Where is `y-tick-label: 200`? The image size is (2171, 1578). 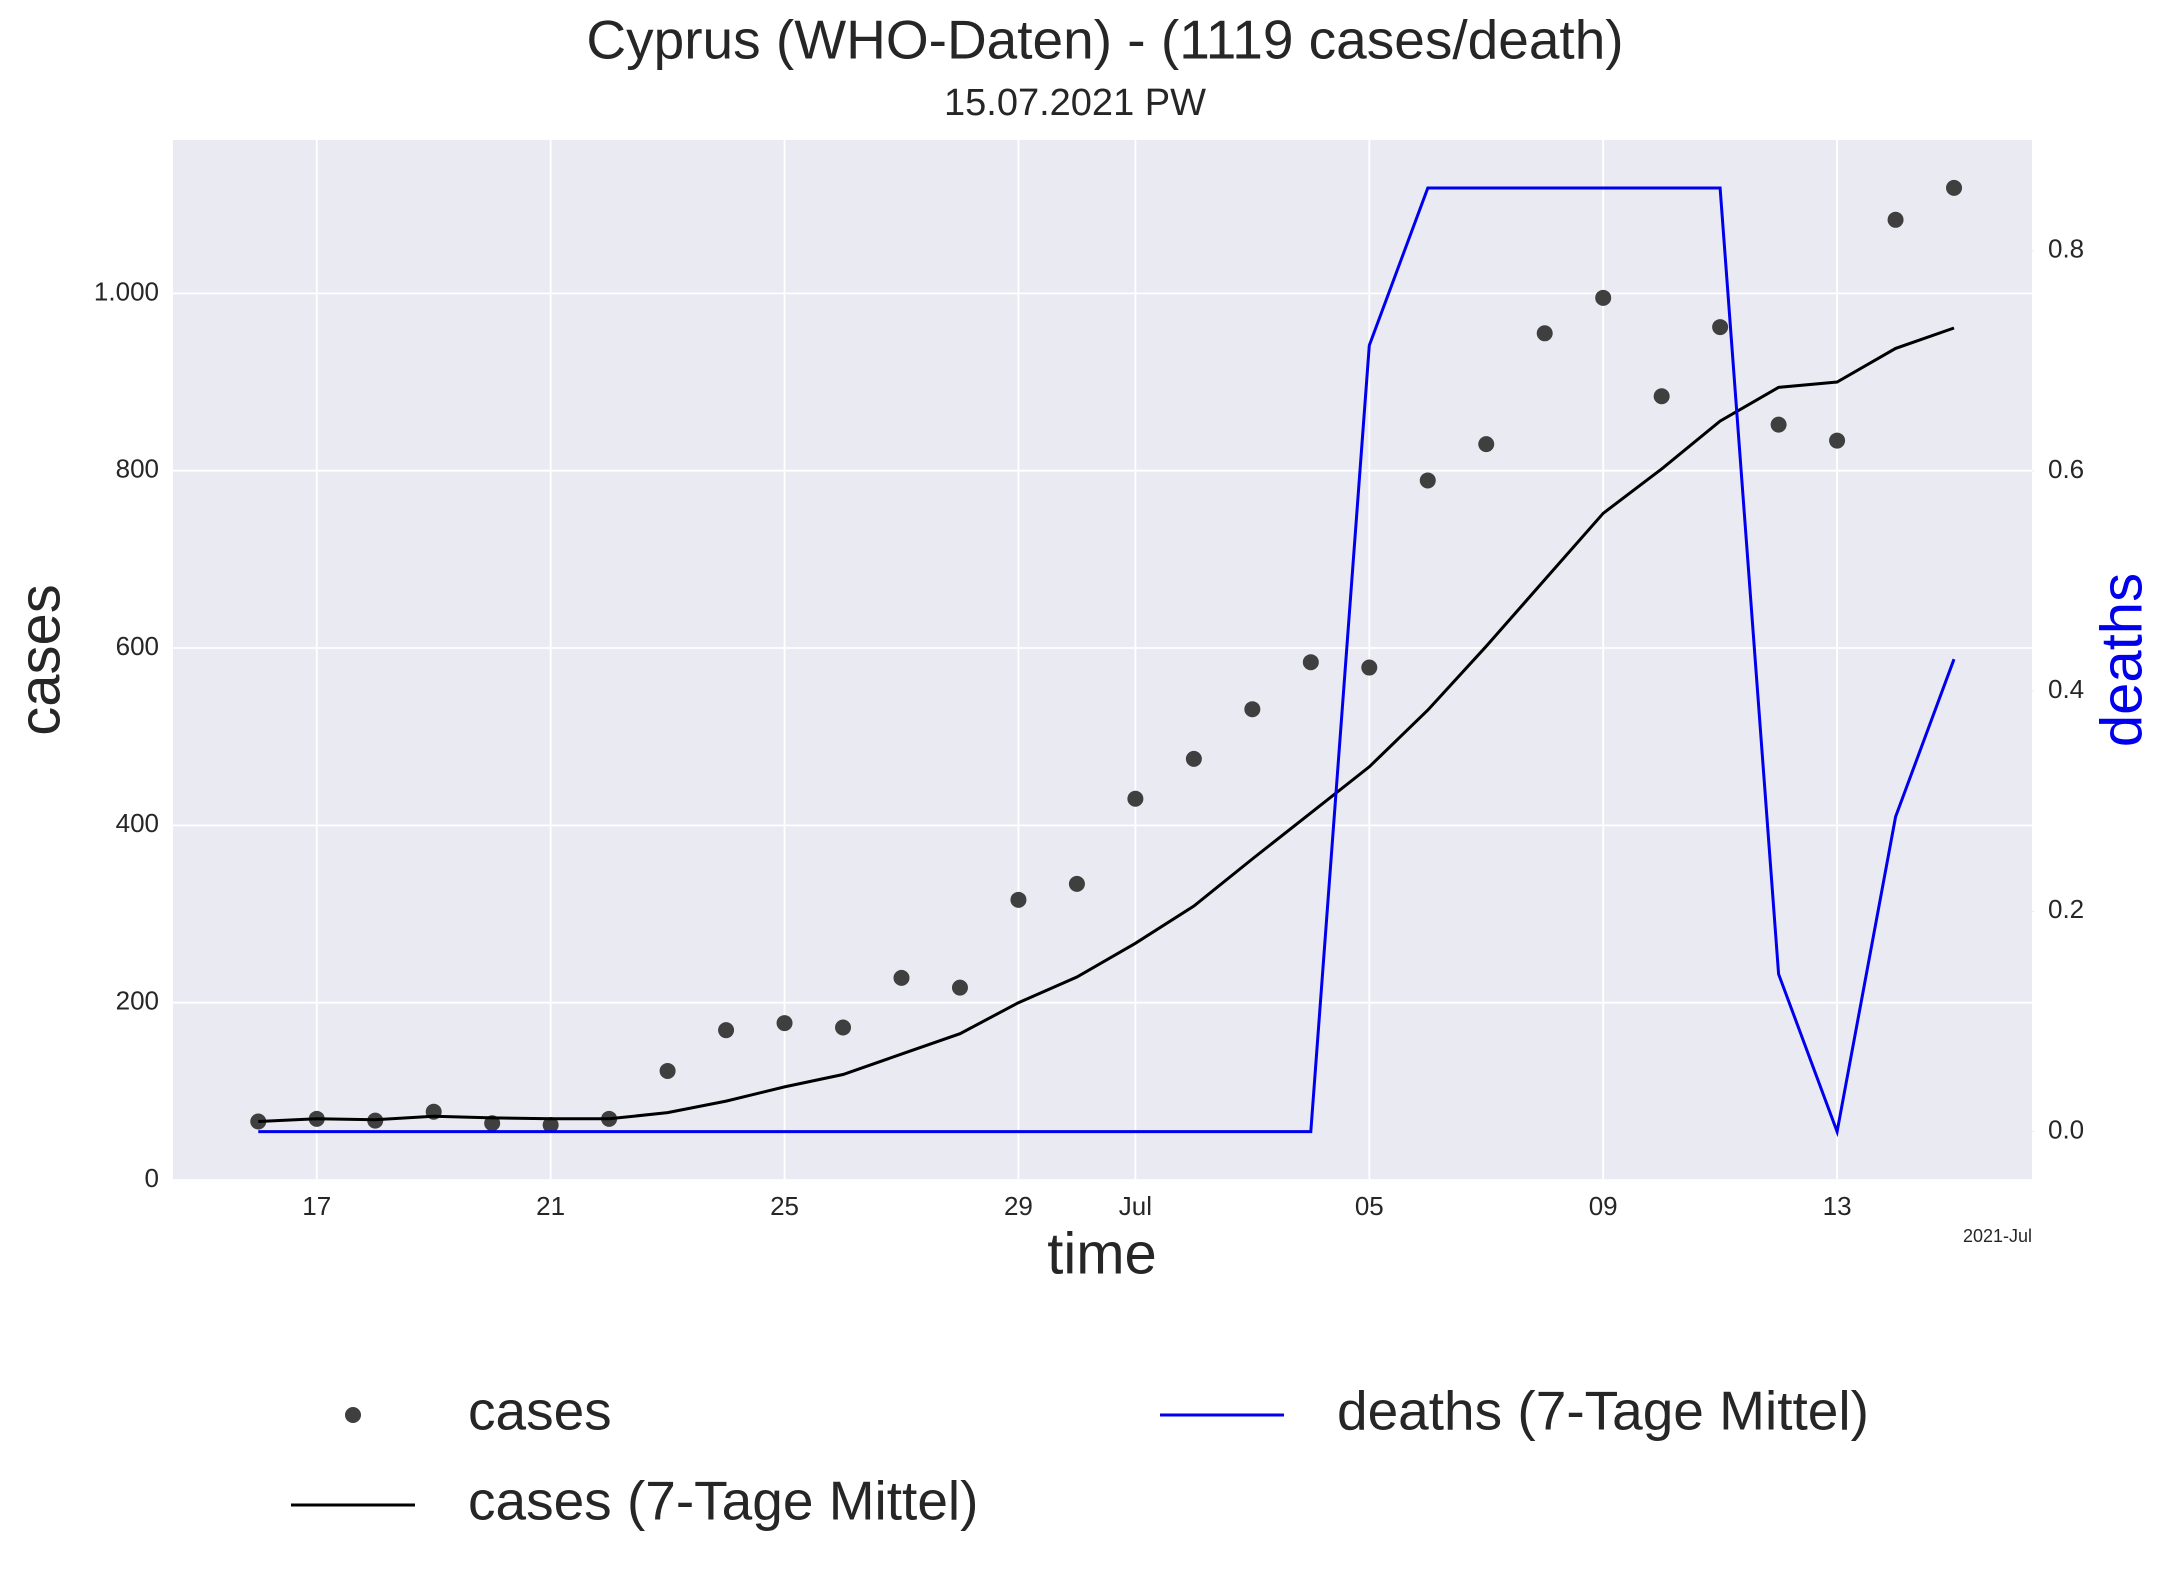
y-tick-label: 200 is located at coordinates (137, 1001).